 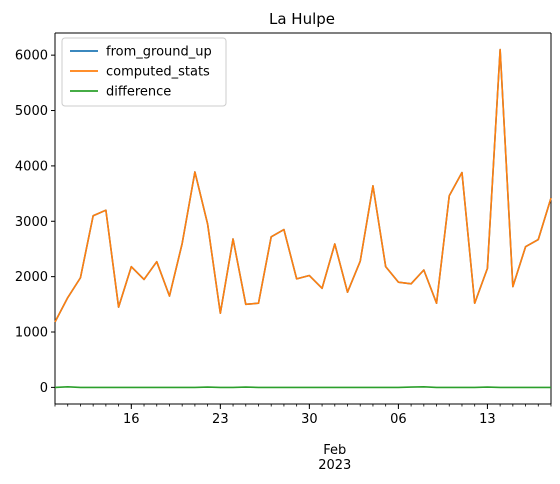 I want to click on legend: from_ground_up computed_stats difference, so click(x=144, y=72).